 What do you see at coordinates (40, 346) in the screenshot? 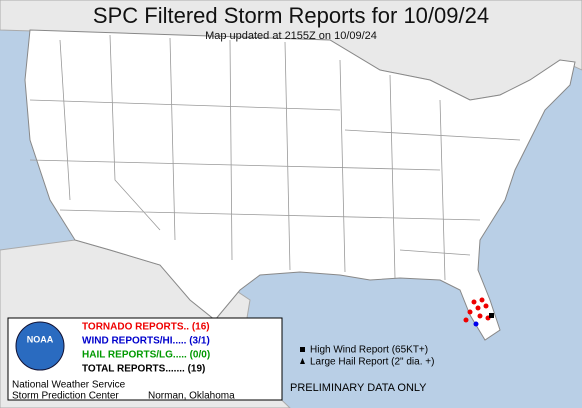
I see `noaa-logo` at bounding box center [40, 346].